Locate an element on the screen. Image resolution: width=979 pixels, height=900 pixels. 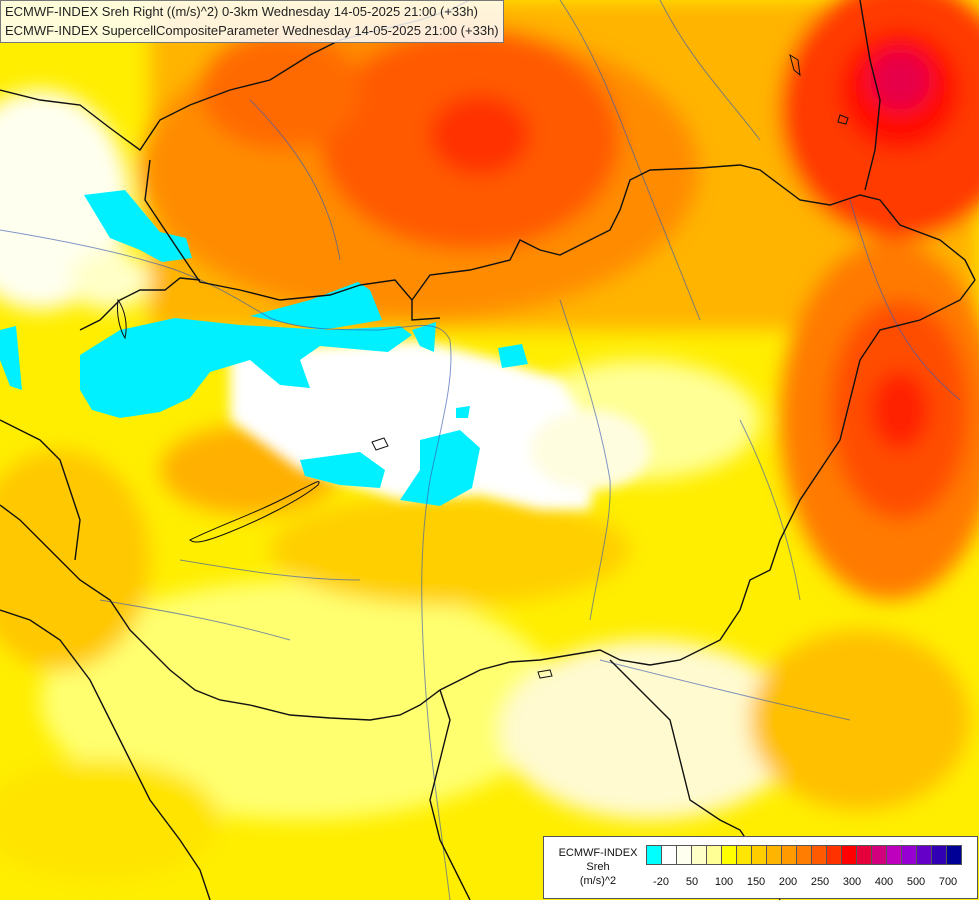
legend-color-bar is located at coordinates (804, 855).